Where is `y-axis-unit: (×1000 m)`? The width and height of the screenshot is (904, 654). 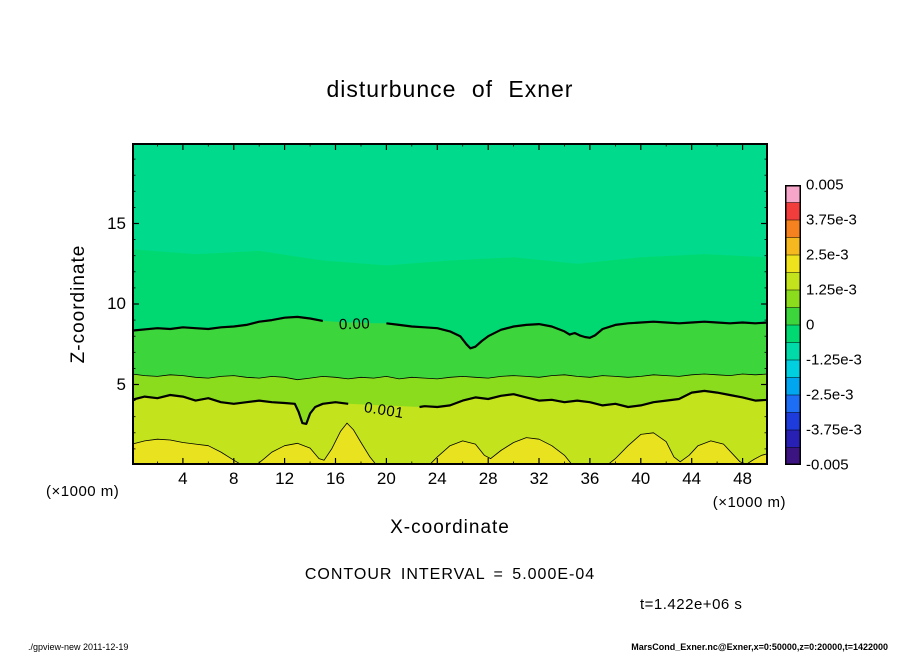 y-axis-unit: (×1000 m) is located at coordinates (83, 491).